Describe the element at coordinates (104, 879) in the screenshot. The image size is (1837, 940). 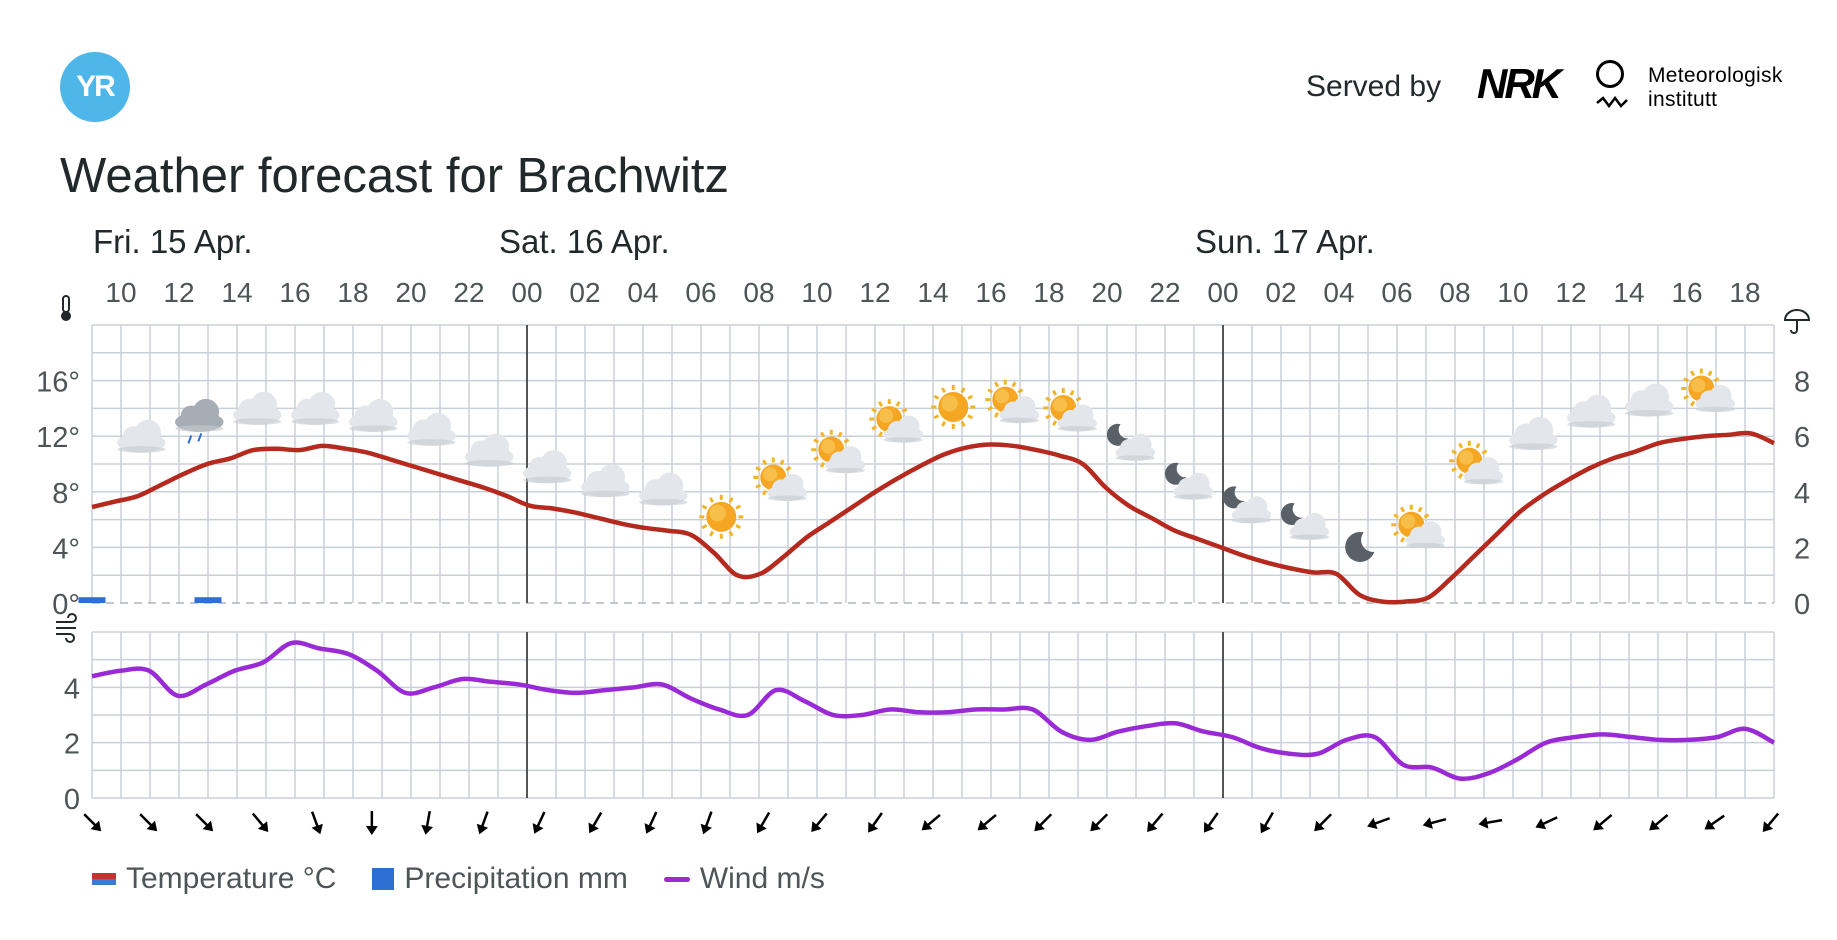
I see `temperature-swatch` at that location.